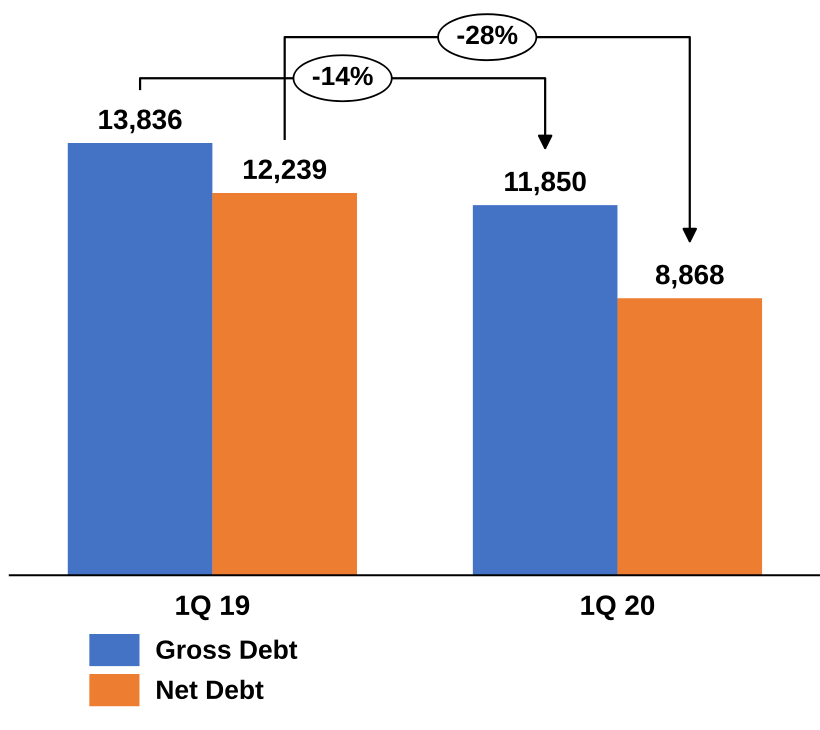 Image resolution: width=820 pixels, height=730 pixels. What do you see at coordinates (690, 276) in the screenshot?
I see `data-label: 8,868` at bounding box center [690, 276].